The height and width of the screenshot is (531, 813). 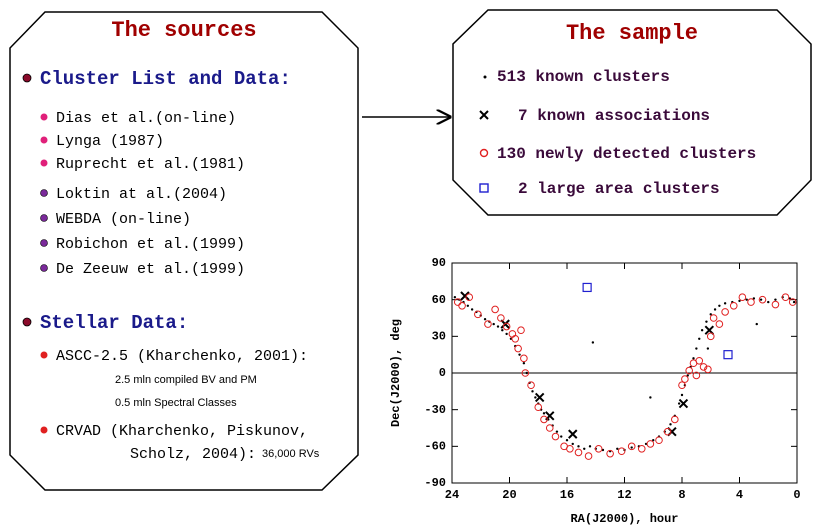 I want to click on y-tick-label: 90, so click(x=439, y=263).